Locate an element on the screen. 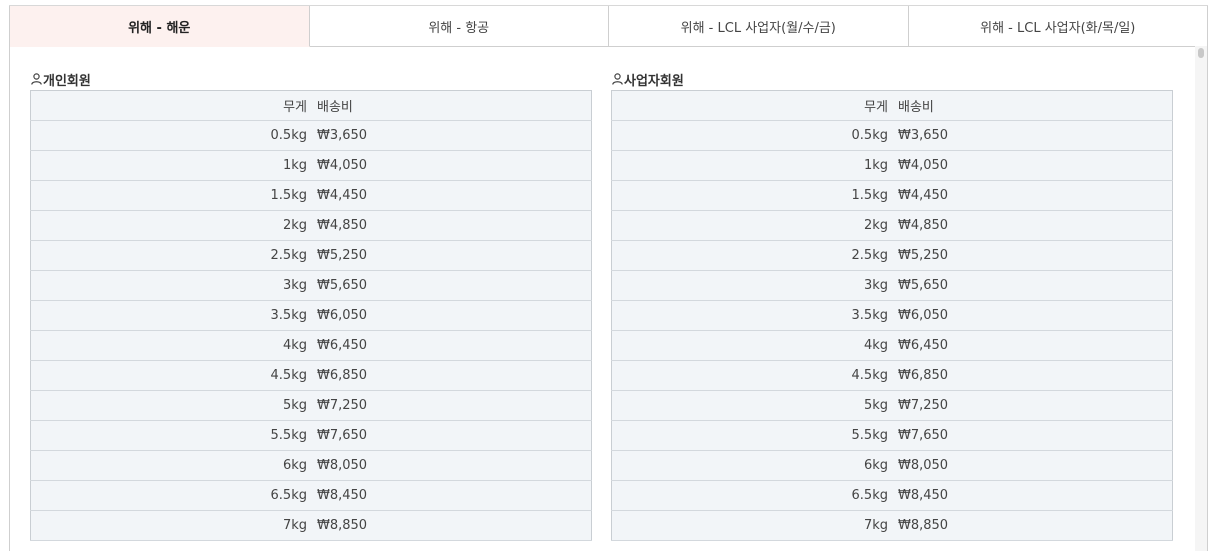 The image size is (1212, 551). section-title: 사업자회원 is located at coordinates (892, 79).